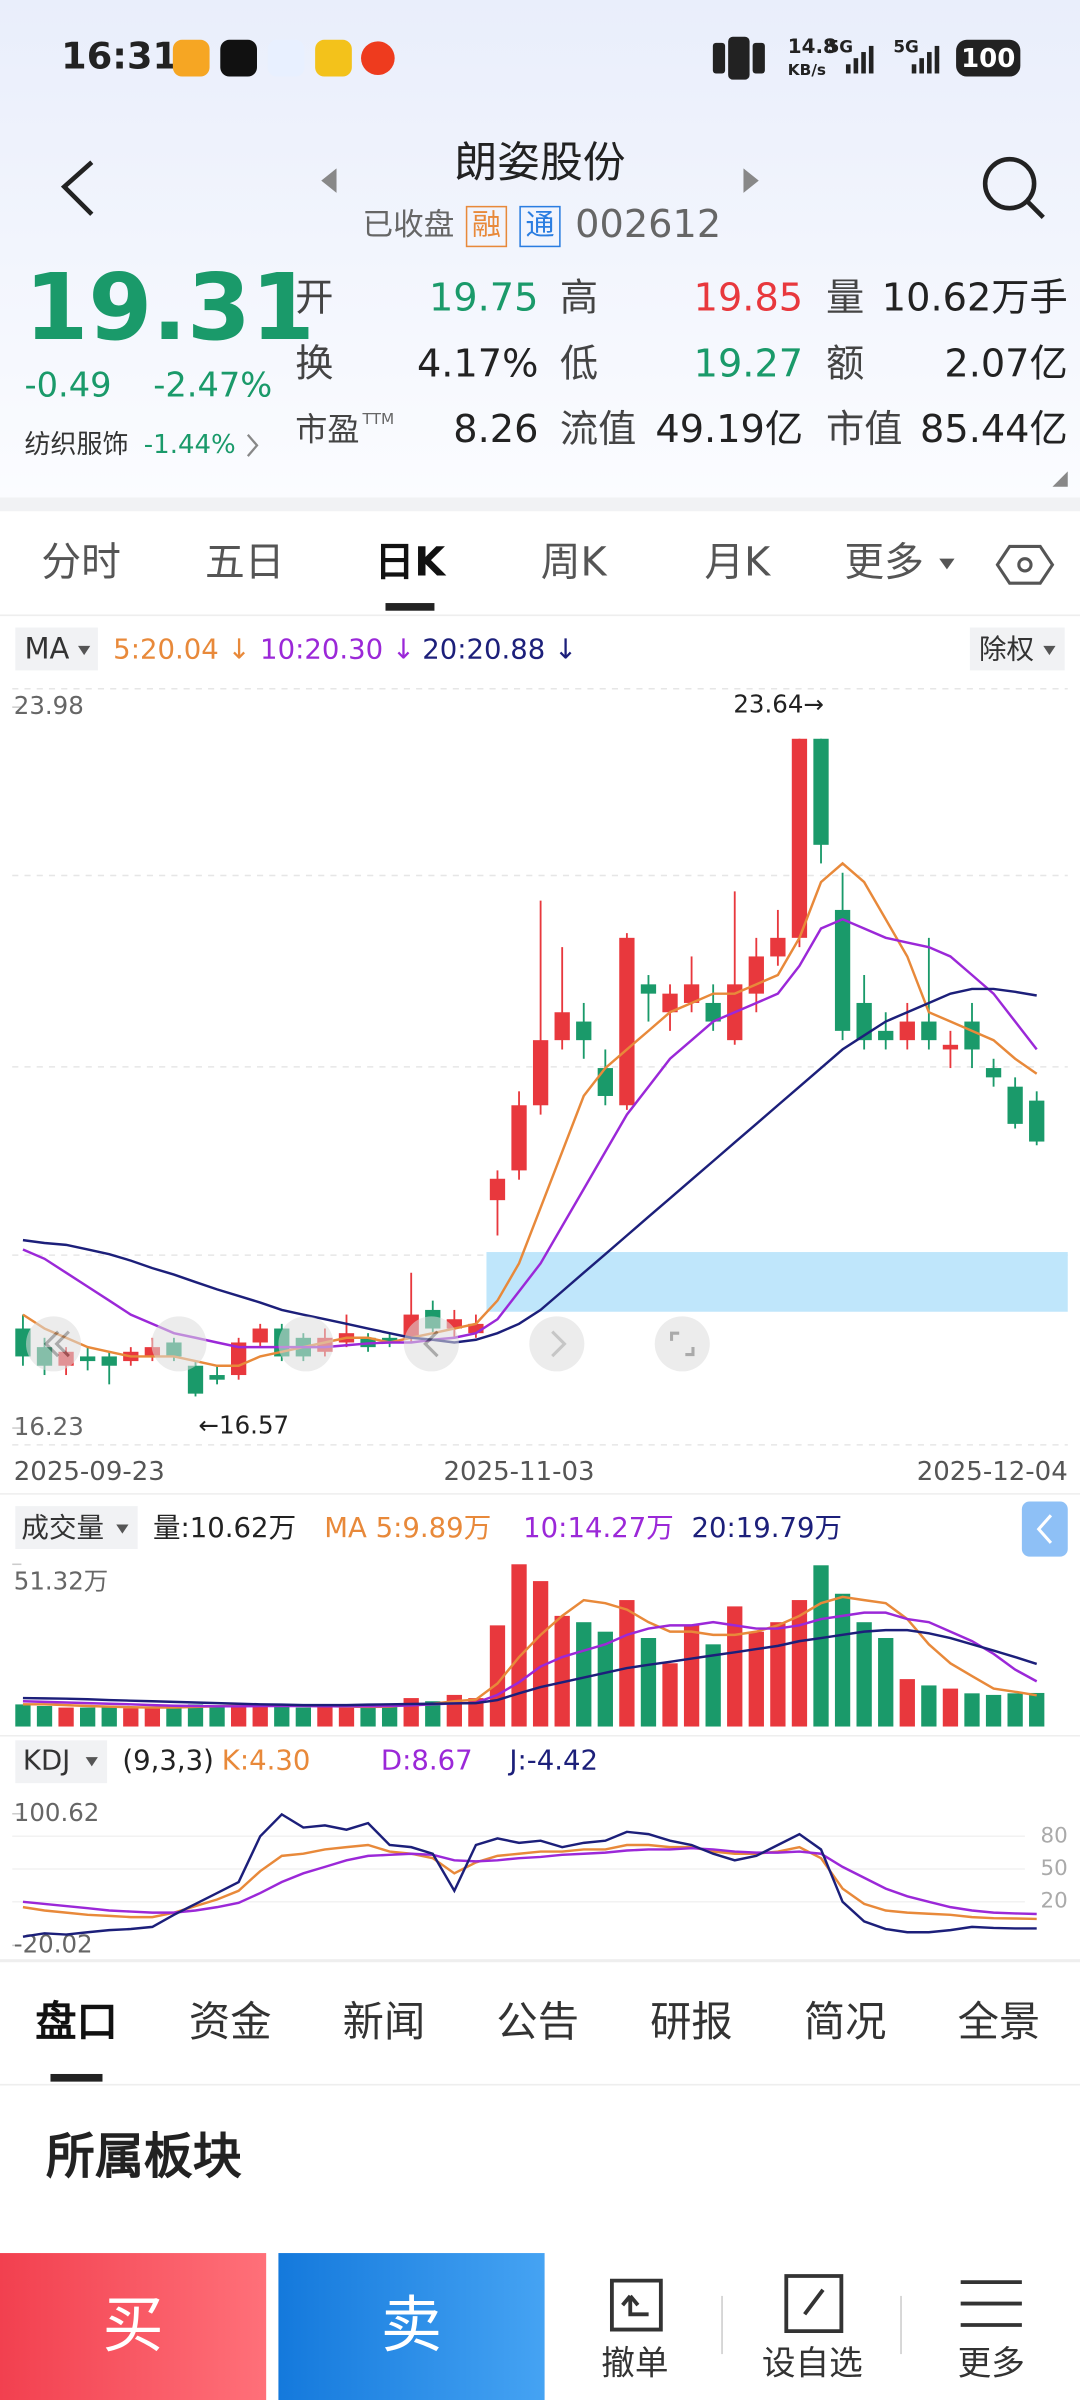  What do you see at coordinates (345, 650) in the screenshot?
I see `ma-legend: 5:20.04 ↓ 10:20.30 ↓ 20:20.88 ↓` at bounding box center [345, 650].